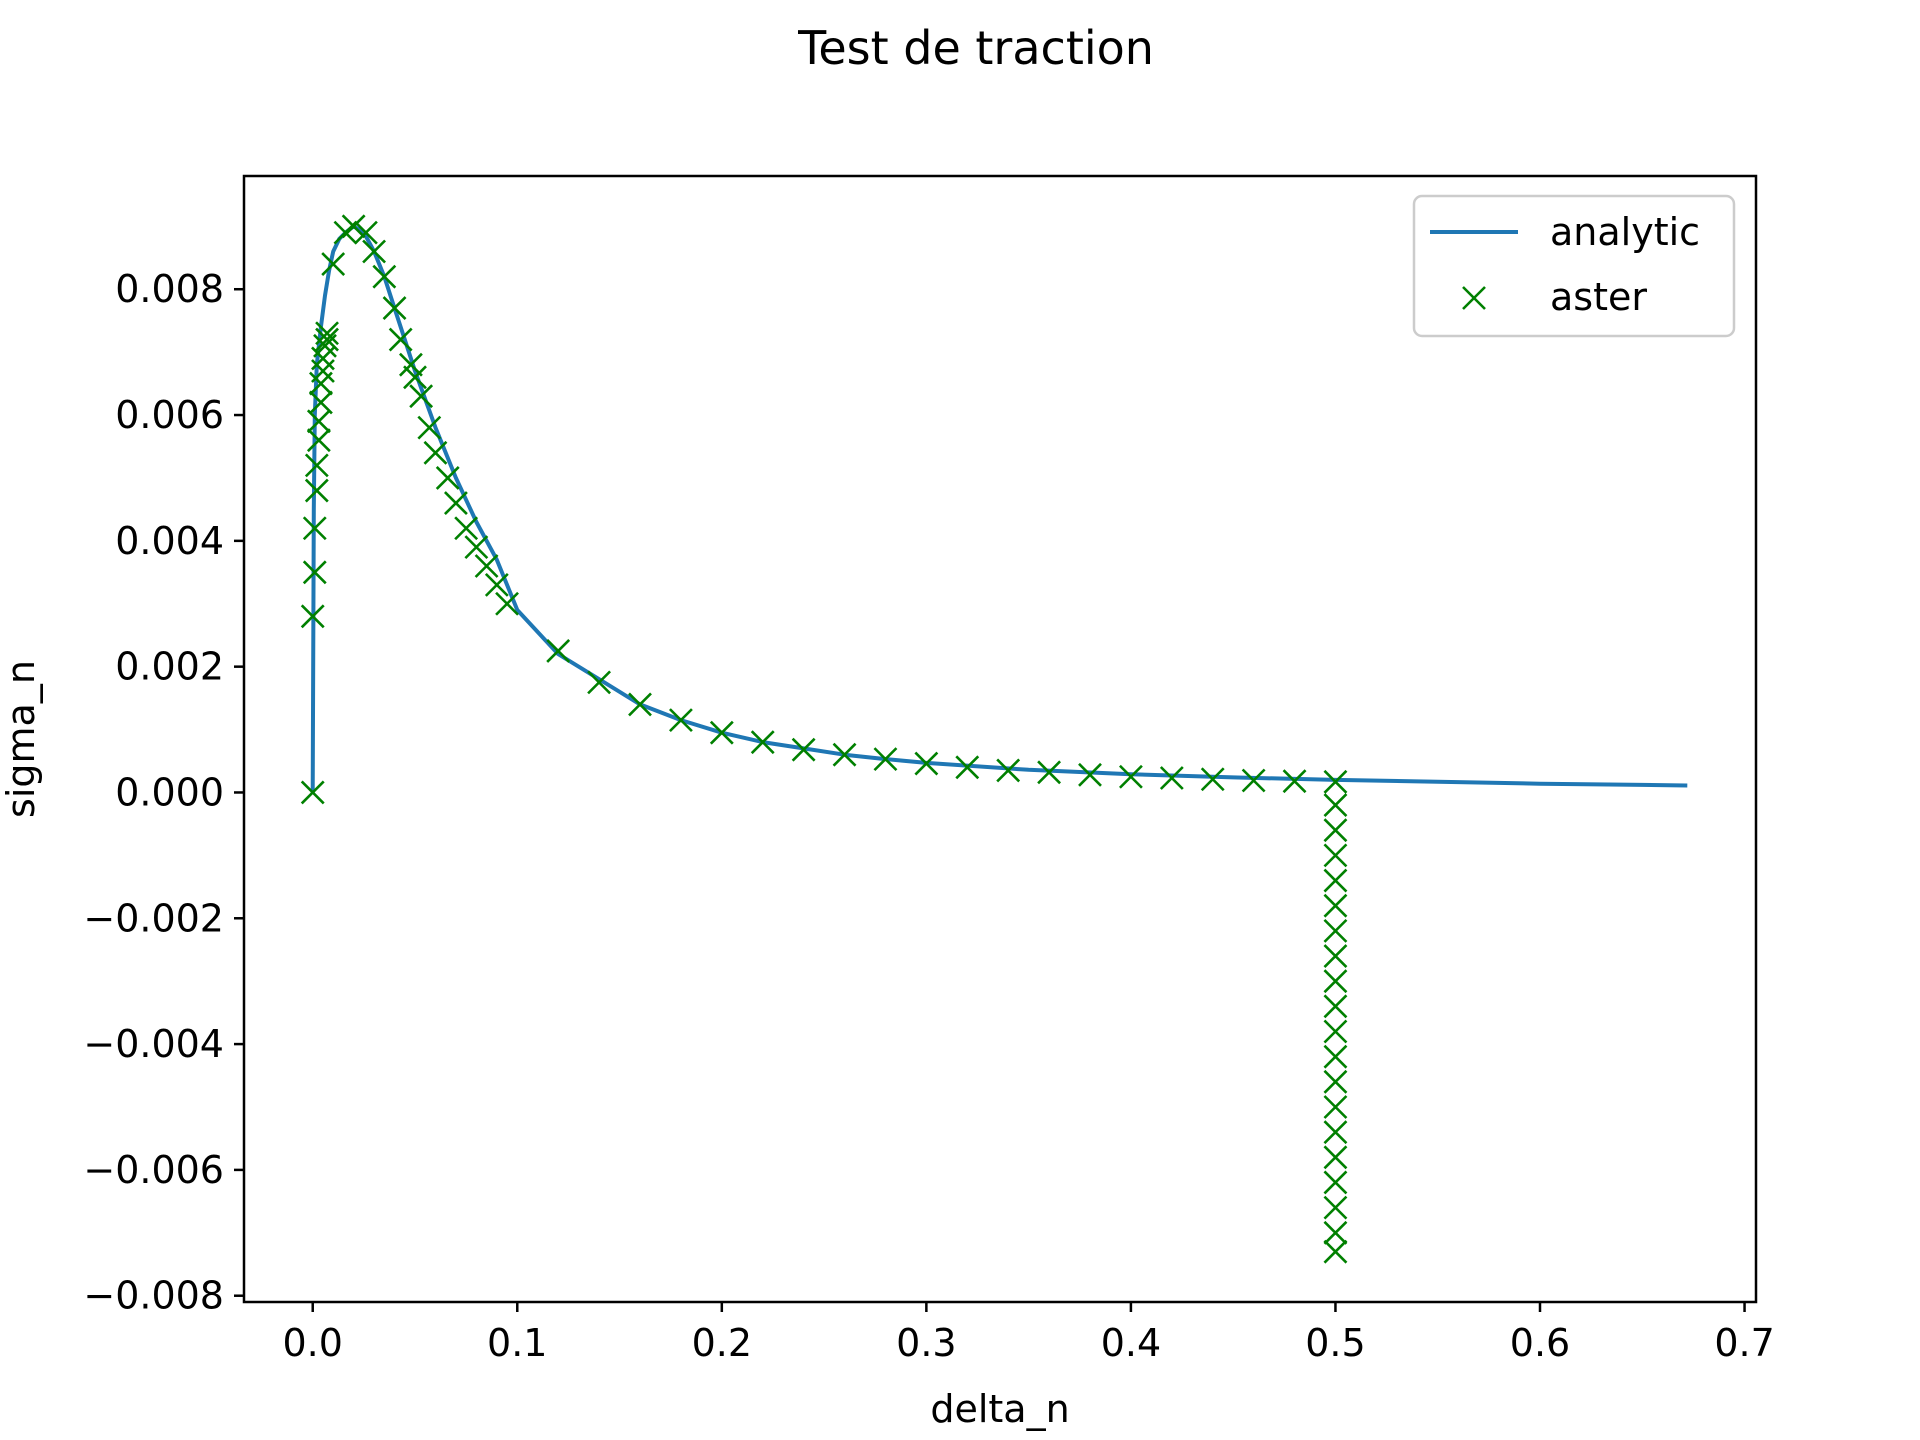  I want to click on legend-aster-label: aster, so click(1598, 297).